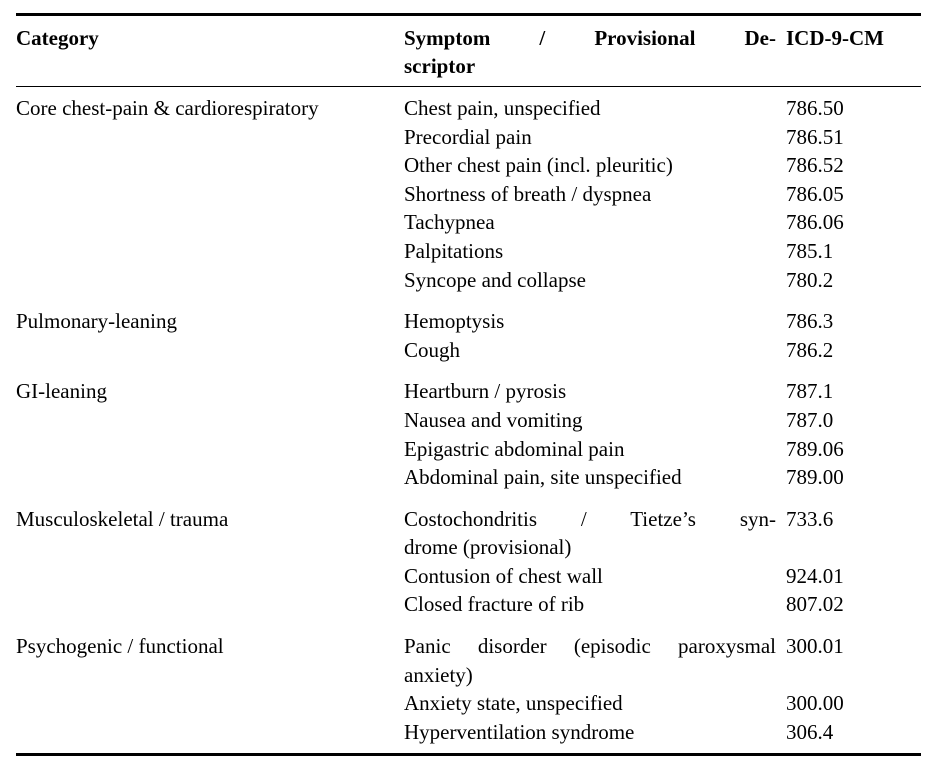 The image size is (938, 776). What do you see at coordinates (815, 646) in the screenshot?
I see `code-cell: 300.01` at bounding box center [815, 646].